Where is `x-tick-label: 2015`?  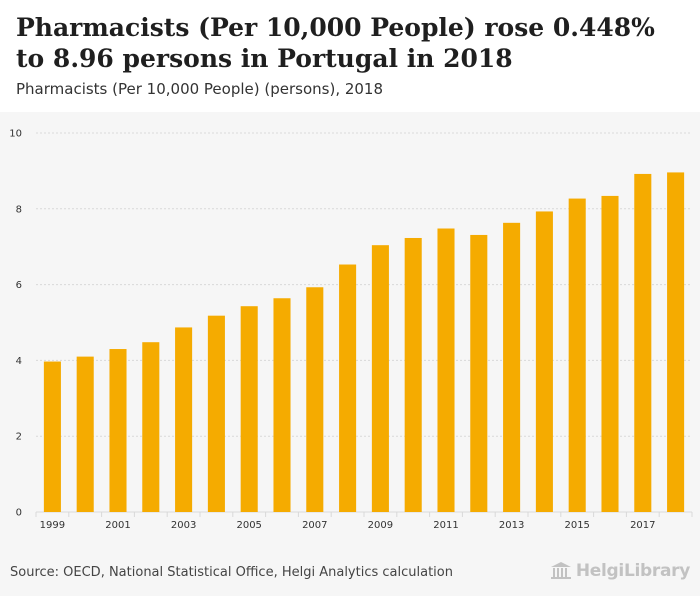 x-tick-label: 2015 is located at coordinates (576, 525).